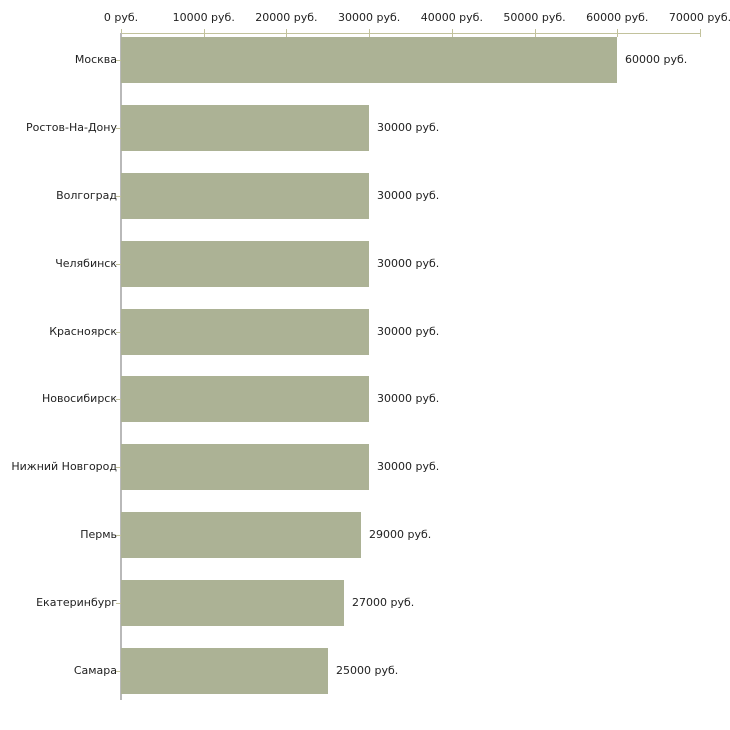  What do you see at coordinates (245, 127) in the screenshot?
I see `bar-Ростов-На-Дону` at bounding box center [245, 127].